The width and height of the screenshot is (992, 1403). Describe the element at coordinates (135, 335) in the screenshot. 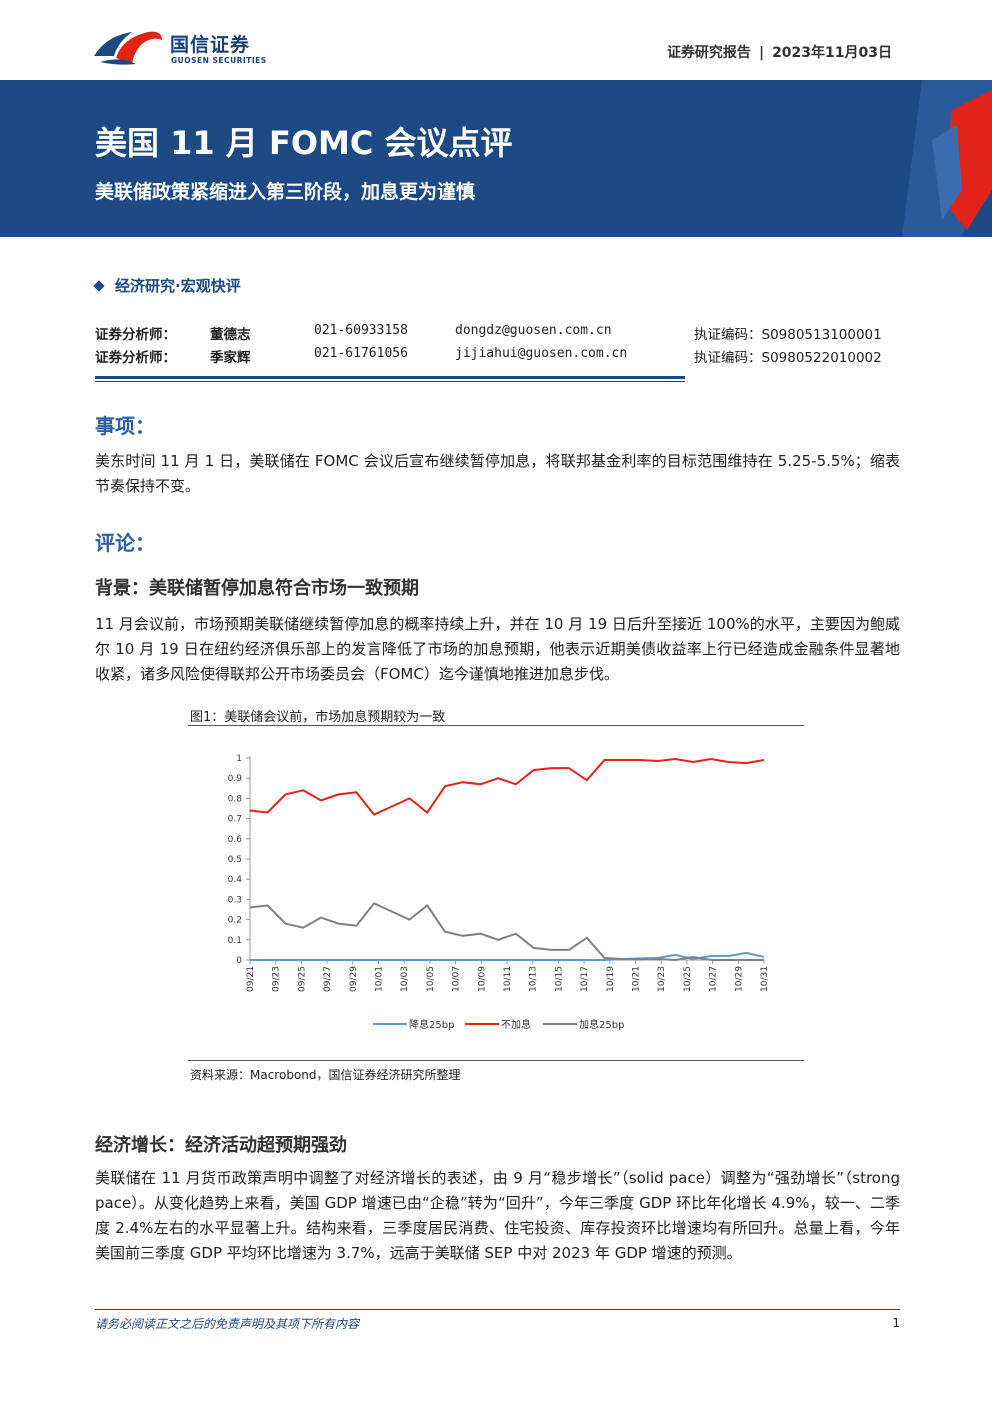

I see `analyst-1-role: 证券分析师：` at that location.